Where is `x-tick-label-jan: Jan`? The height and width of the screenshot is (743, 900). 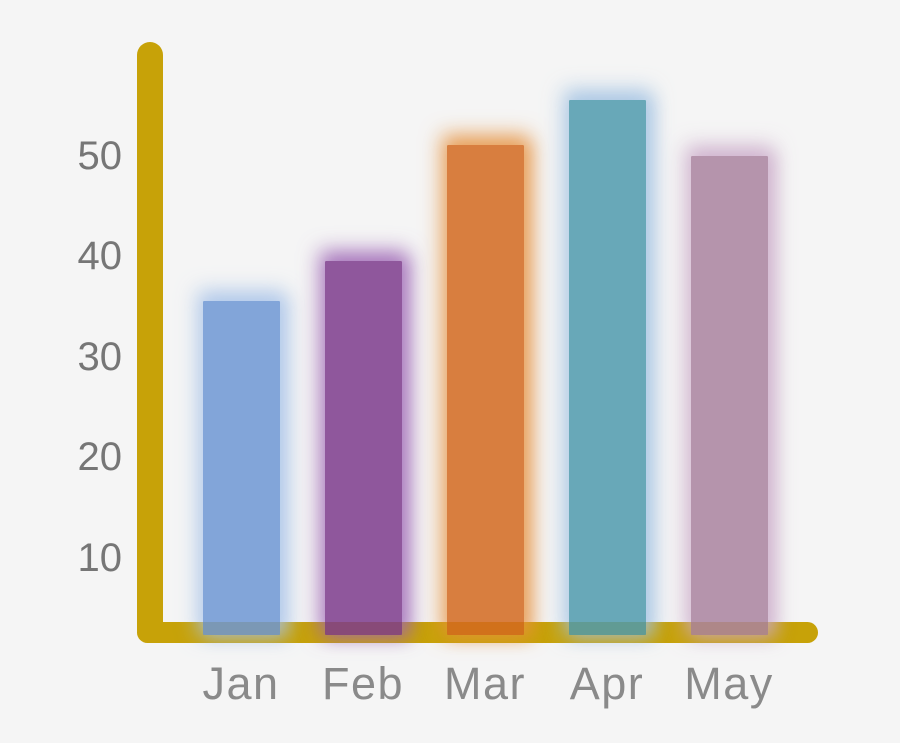 x-tick-label-jan: Jan is located at coordinates (241, 683).